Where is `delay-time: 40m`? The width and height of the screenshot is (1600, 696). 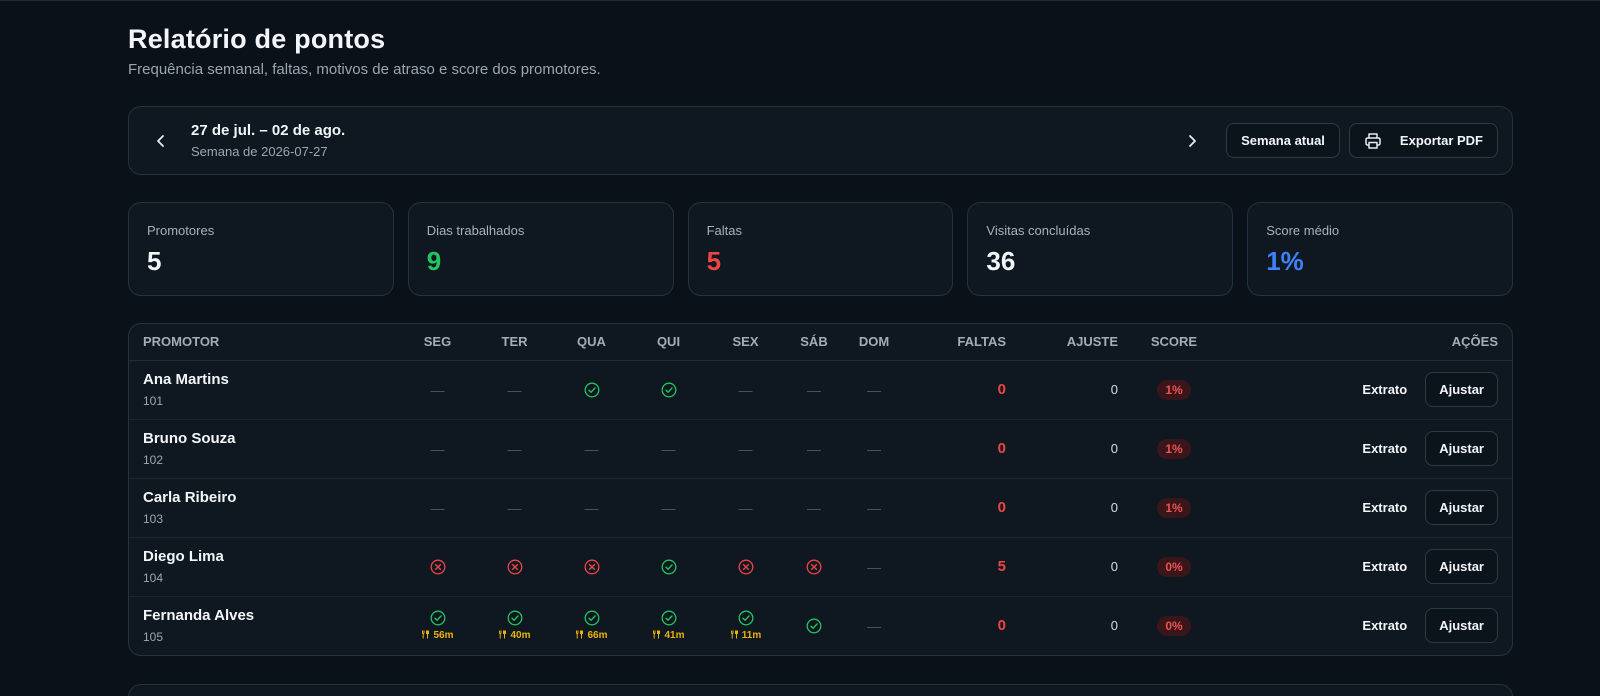 delay-time: 40m is located at coordinates (520, 636).